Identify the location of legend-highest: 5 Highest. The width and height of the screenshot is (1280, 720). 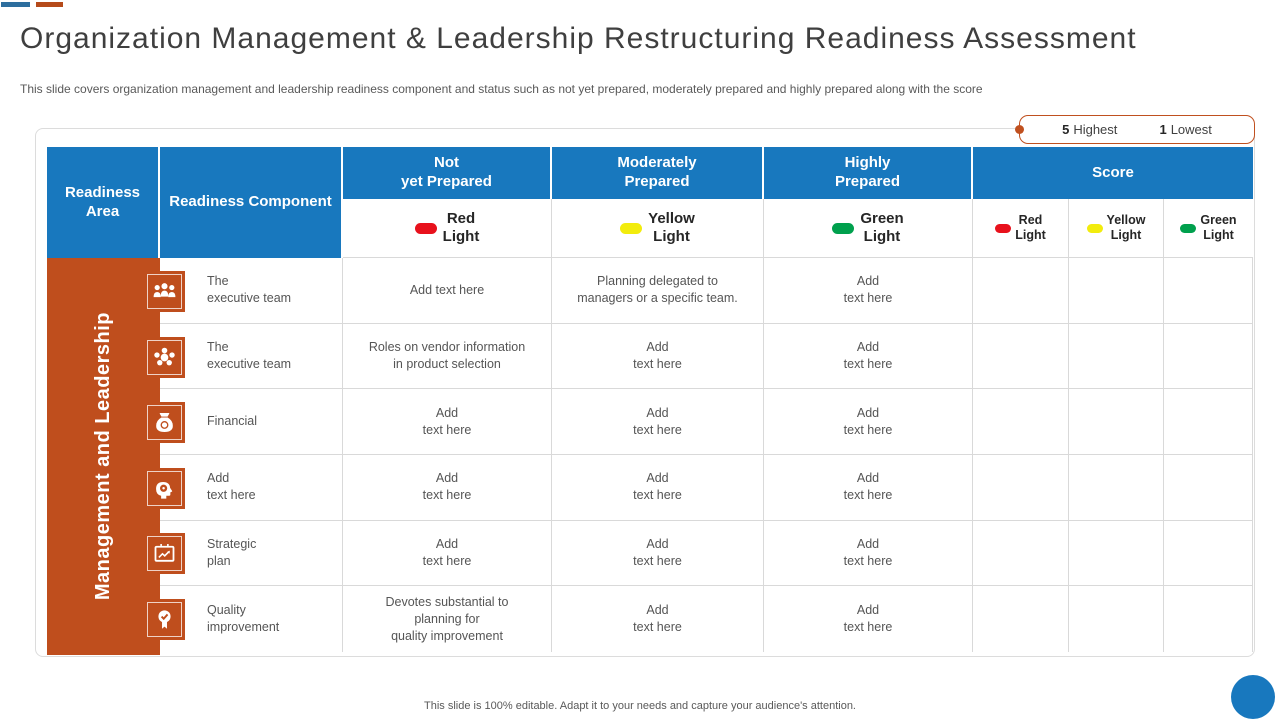
(1089, 129).